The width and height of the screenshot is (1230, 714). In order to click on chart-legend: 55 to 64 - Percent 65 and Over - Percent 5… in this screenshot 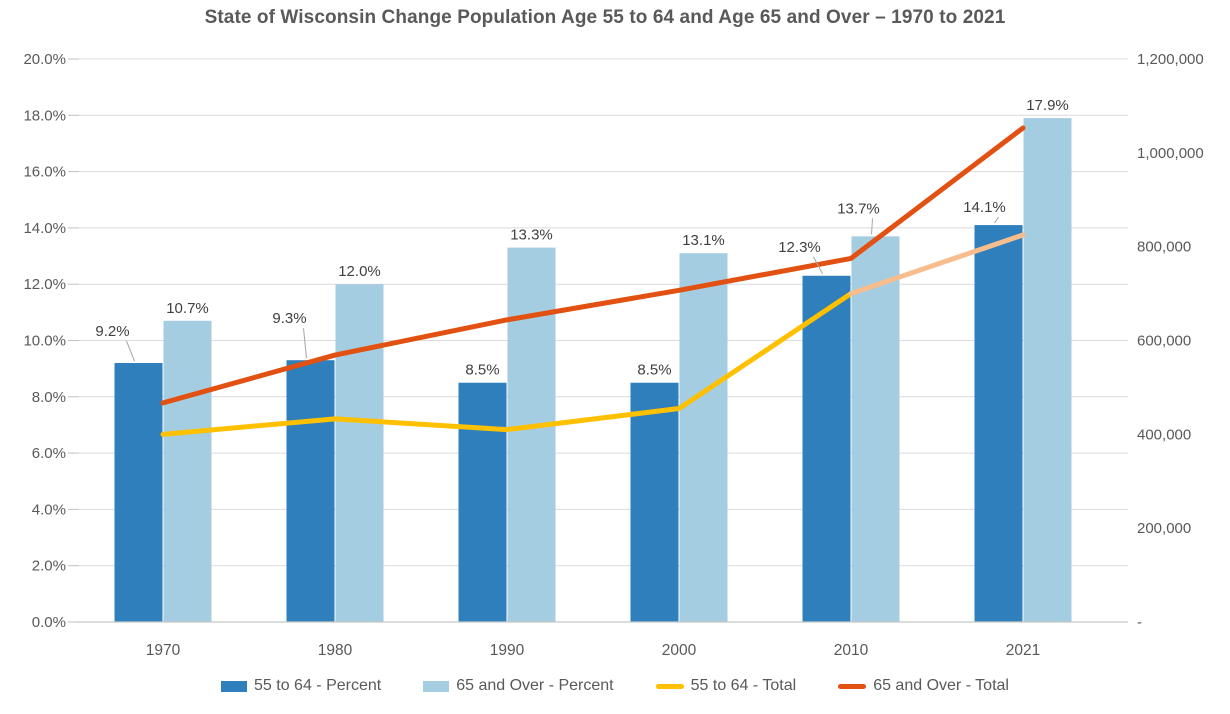, I will do `click(615, 686)`.